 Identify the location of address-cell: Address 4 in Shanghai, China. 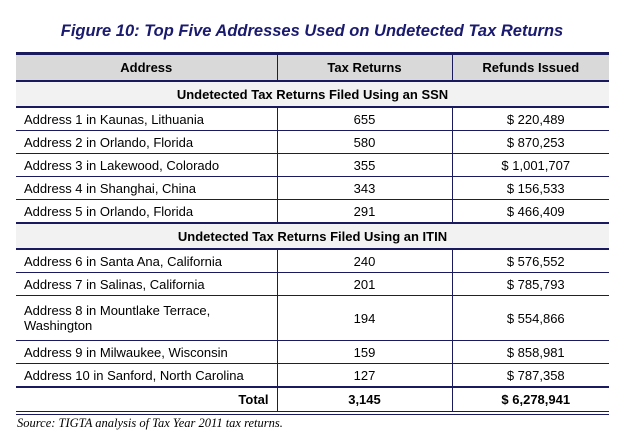
(146, 188).